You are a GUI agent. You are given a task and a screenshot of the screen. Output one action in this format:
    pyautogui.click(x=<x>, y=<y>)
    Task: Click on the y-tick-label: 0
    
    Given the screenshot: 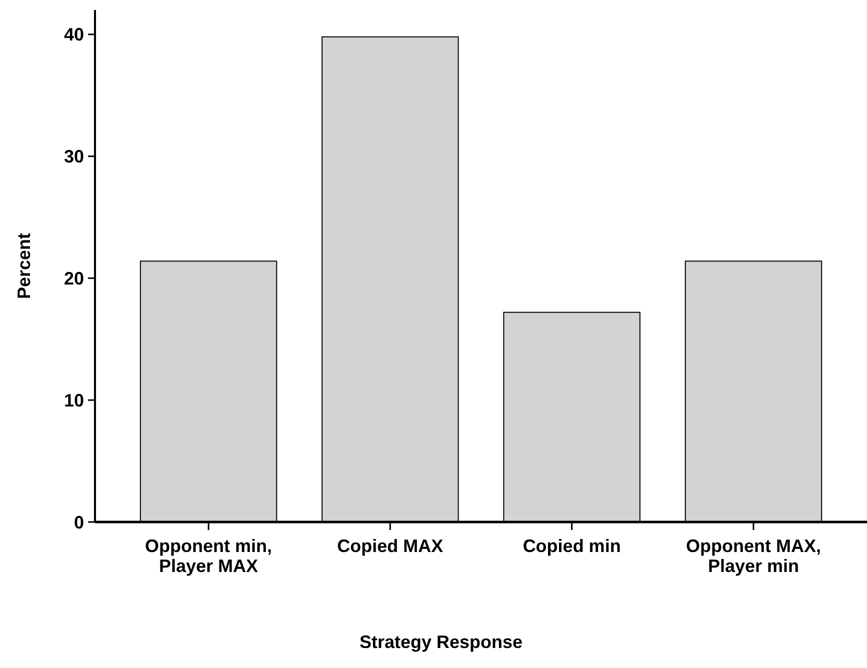 What is the action you would take?
    pyautogui.click(x=79, y=522)
    